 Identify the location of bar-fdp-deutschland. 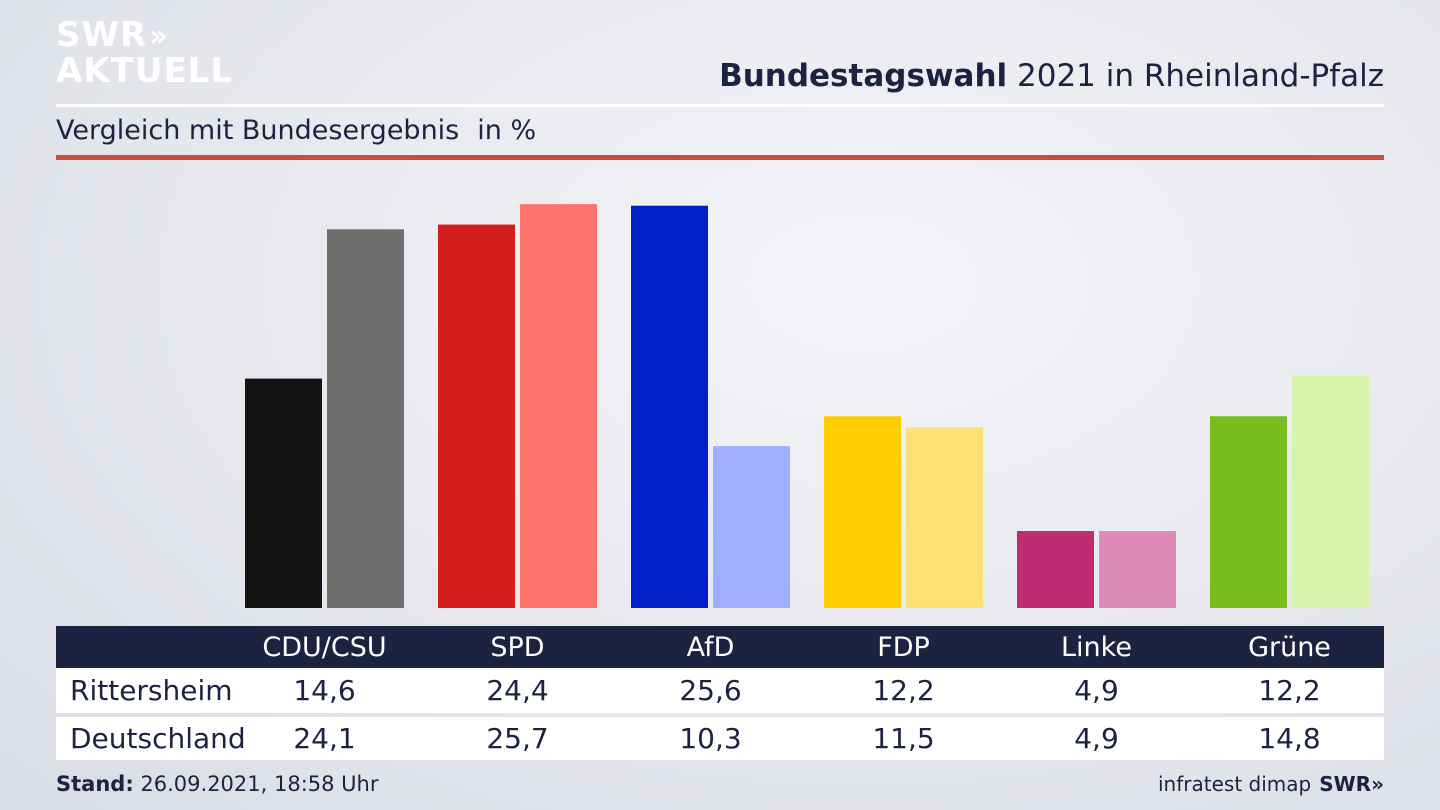
(944, 517).